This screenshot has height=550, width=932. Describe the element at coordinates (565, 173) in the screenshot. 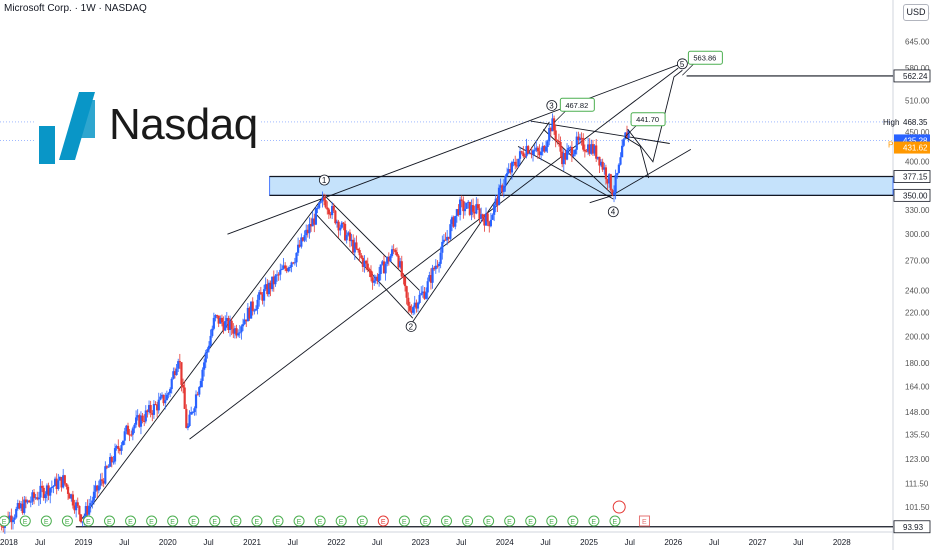

I see `trendline-wedge-bottom` at that location.